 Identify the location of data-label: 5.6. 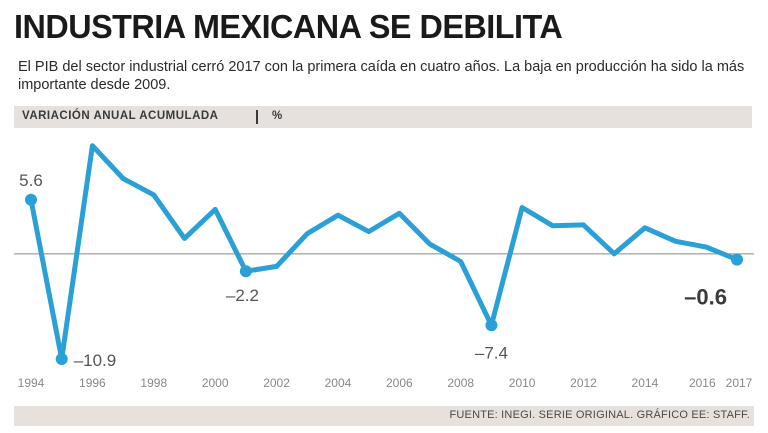
(31, 180).